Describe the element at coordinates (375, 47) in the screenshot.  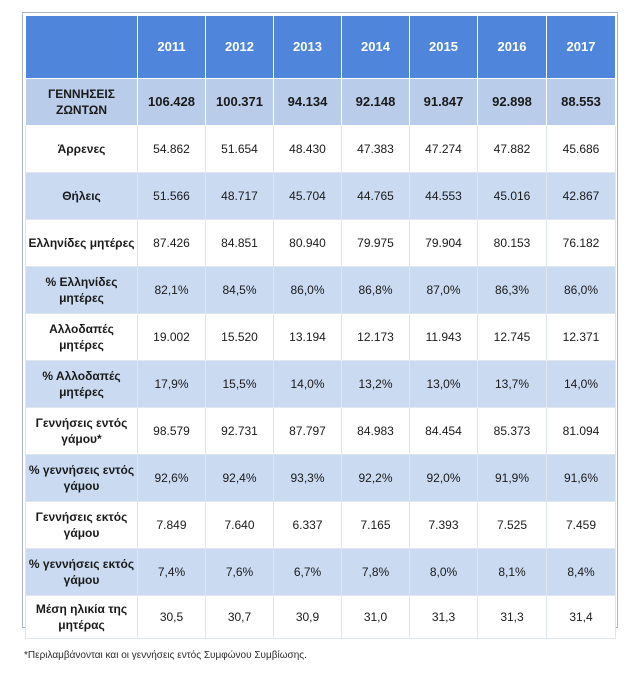
I see `year-header-2014: 2014` at that location.